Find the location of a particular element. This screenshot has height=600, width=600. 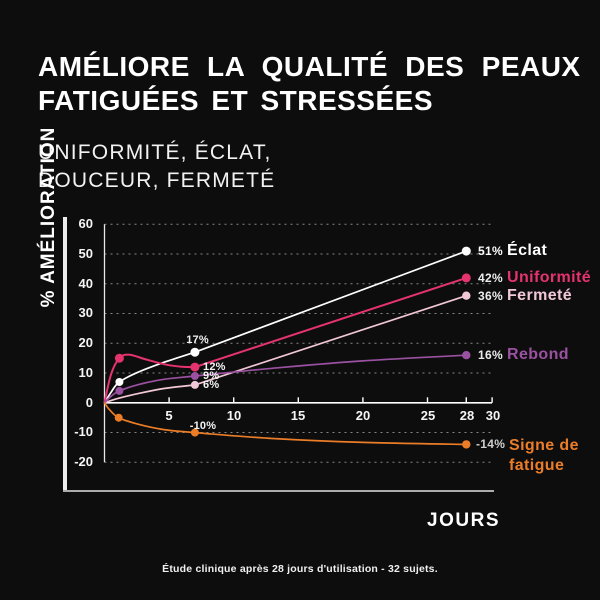

y-tick-neg20: -20 is located at coordinates (83, 461).